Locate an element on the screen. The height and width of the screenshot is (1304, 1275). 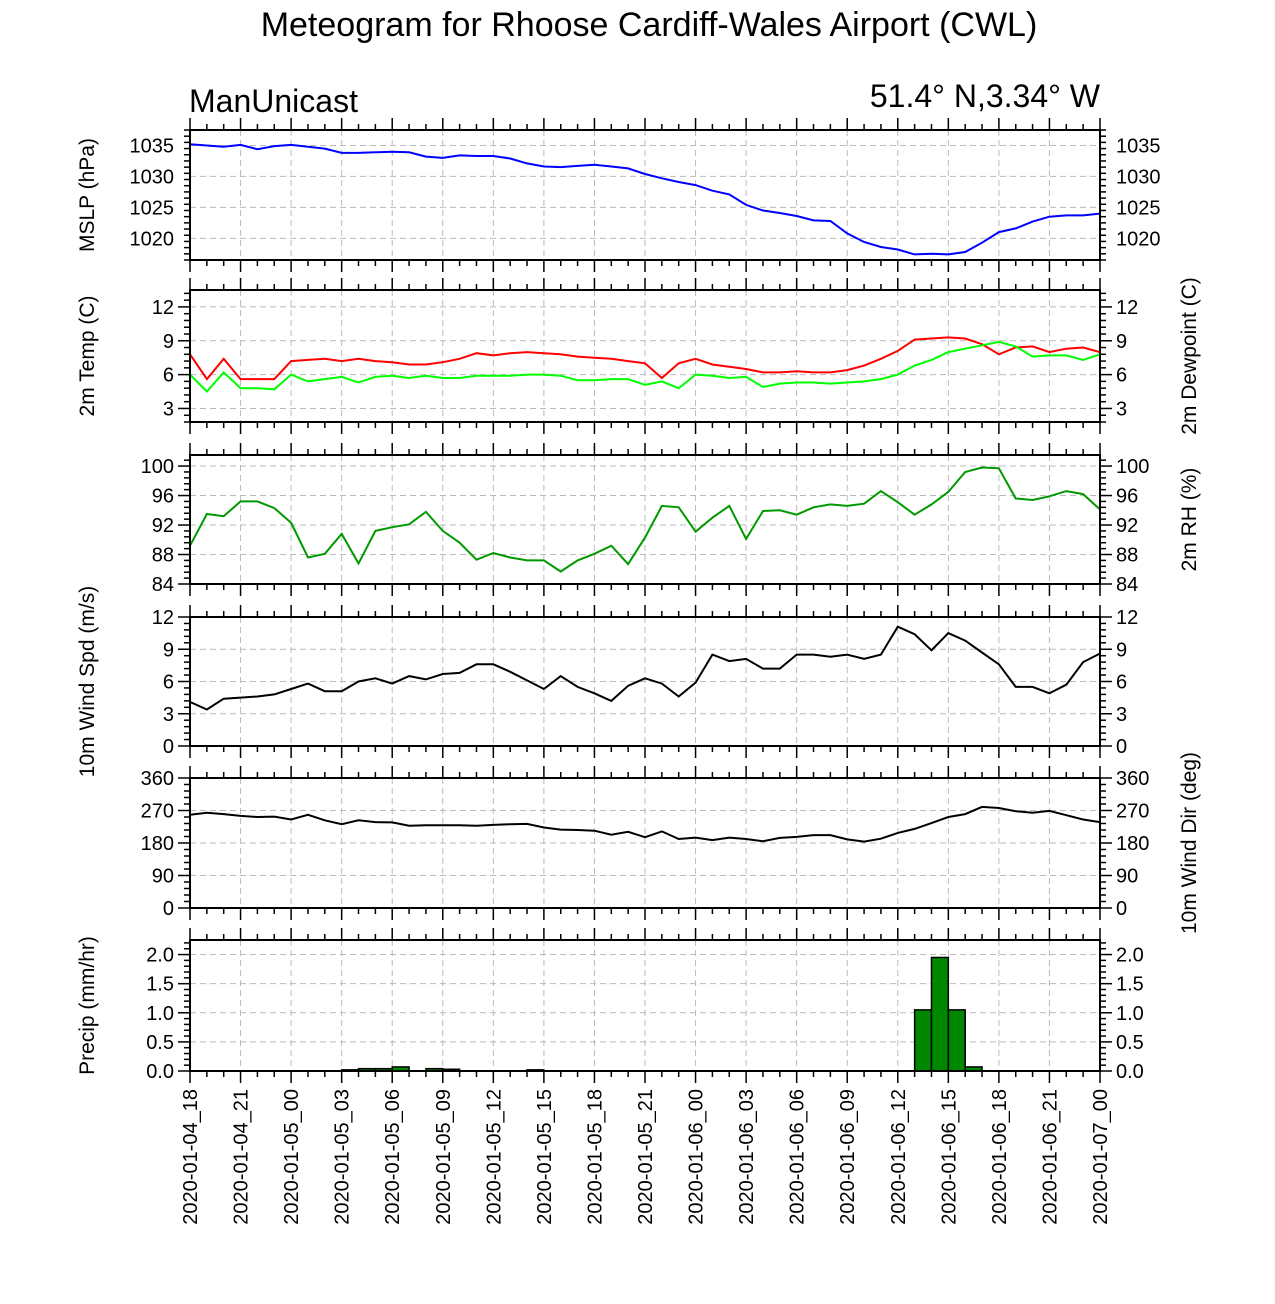
x-tick-label: 2020-01-06_09 is located at coordinates (848, 1157).